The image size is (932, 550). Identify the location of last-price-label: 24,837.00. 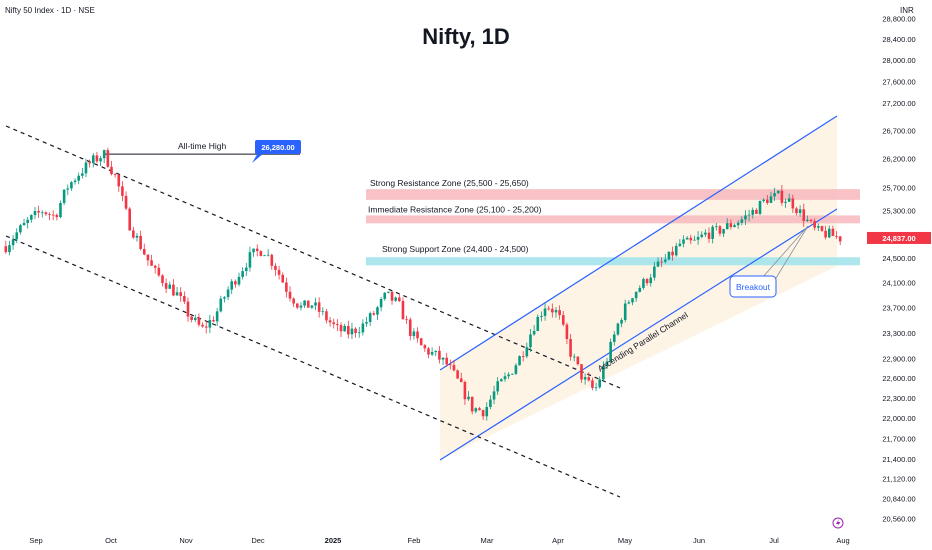
(898, 238).